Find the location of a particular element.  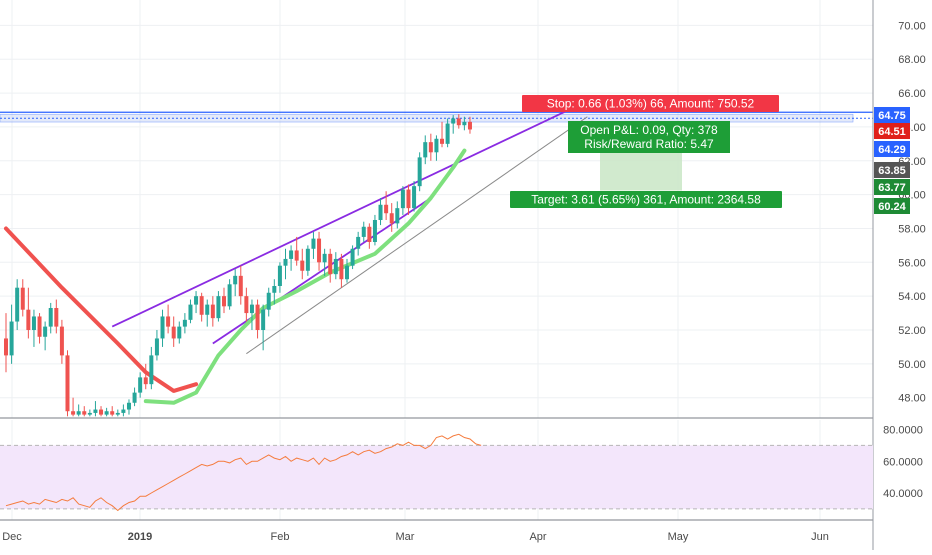

time-axis-tick: 2019 is located at coordinates (140, 537).